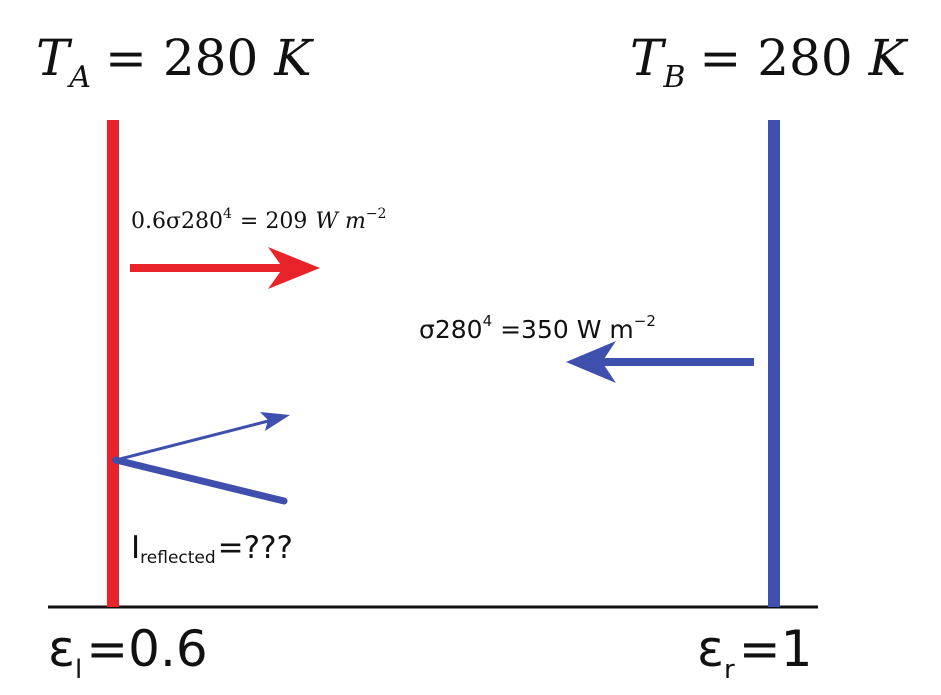 The width and height of the screenshot is (941, 695). What do you see at coordinates (200, 480) in the screenshot?
I see `reflection-incident-ray` at bounding box center [200, 480].